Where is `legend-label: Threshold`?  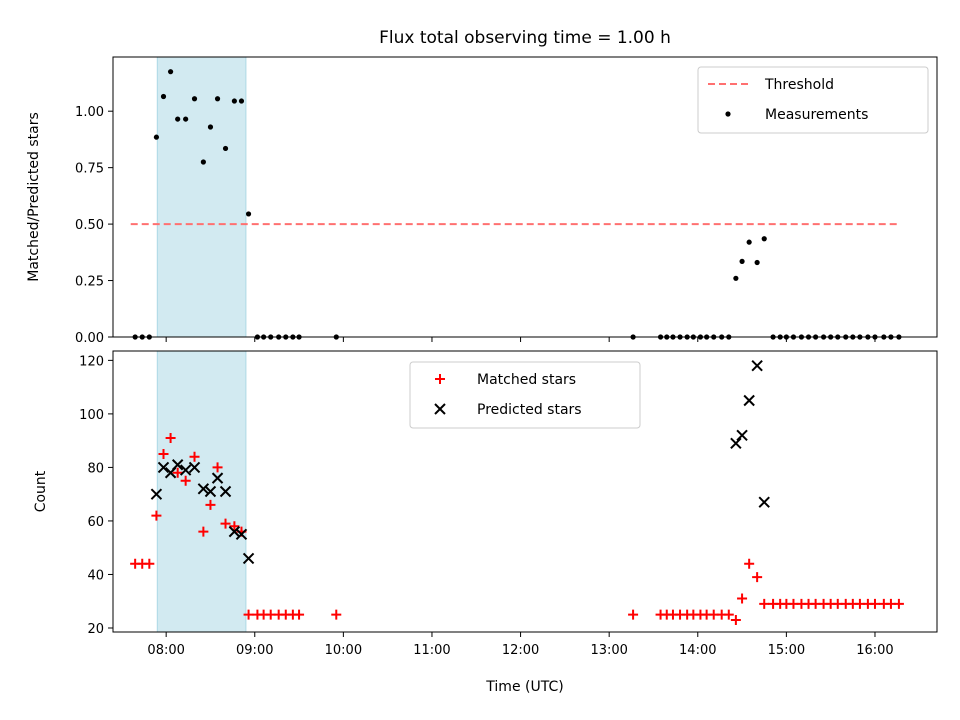 legend-label: Threshold is located at coordinates (799, 85).